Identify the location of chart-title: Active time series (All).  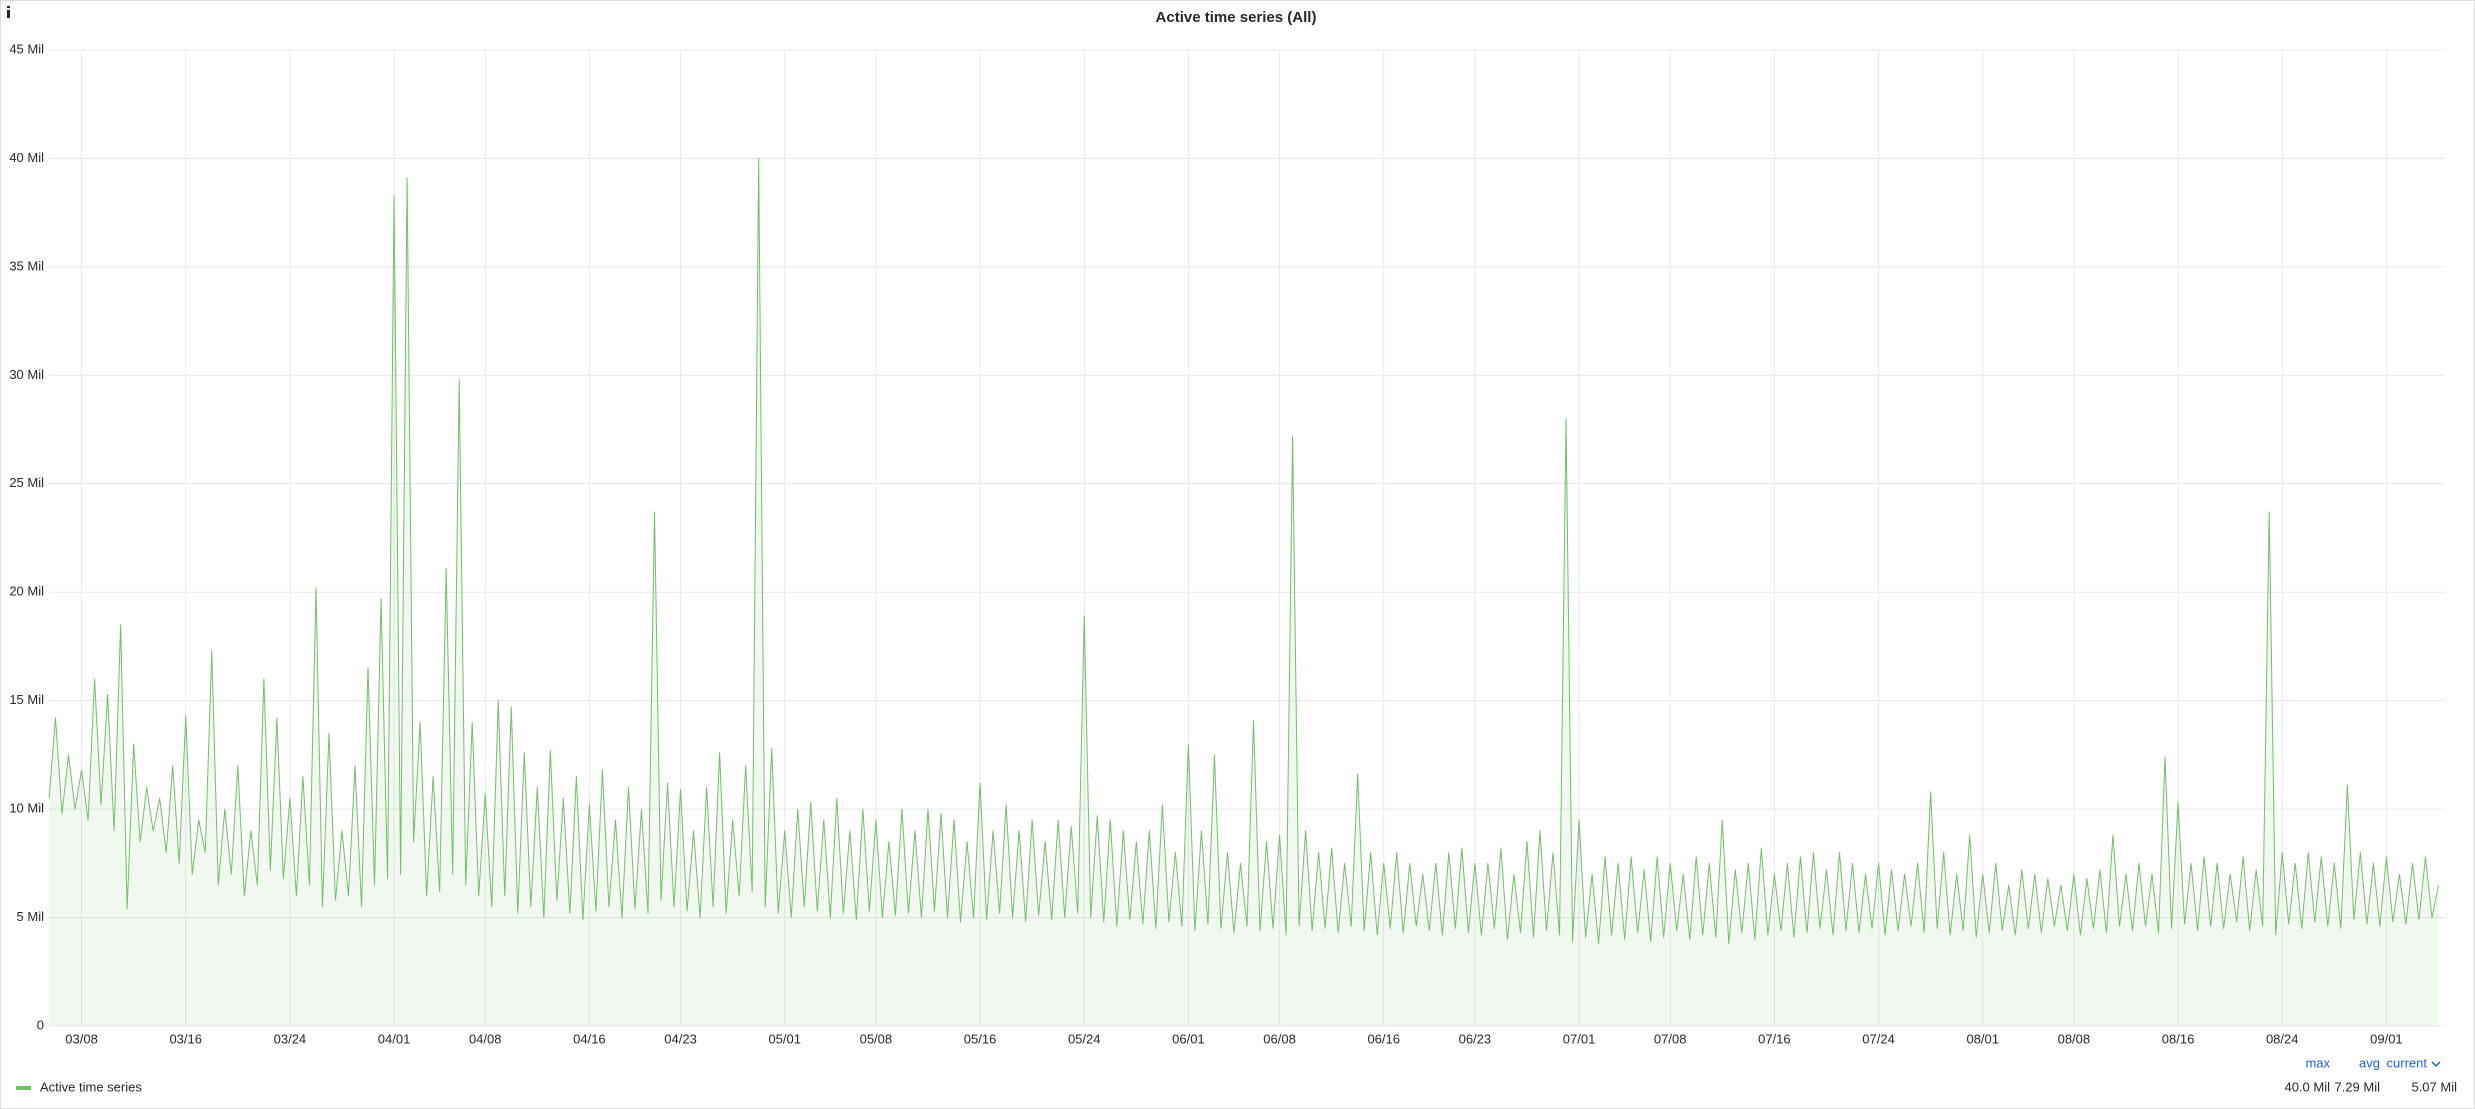
(1236, 17).